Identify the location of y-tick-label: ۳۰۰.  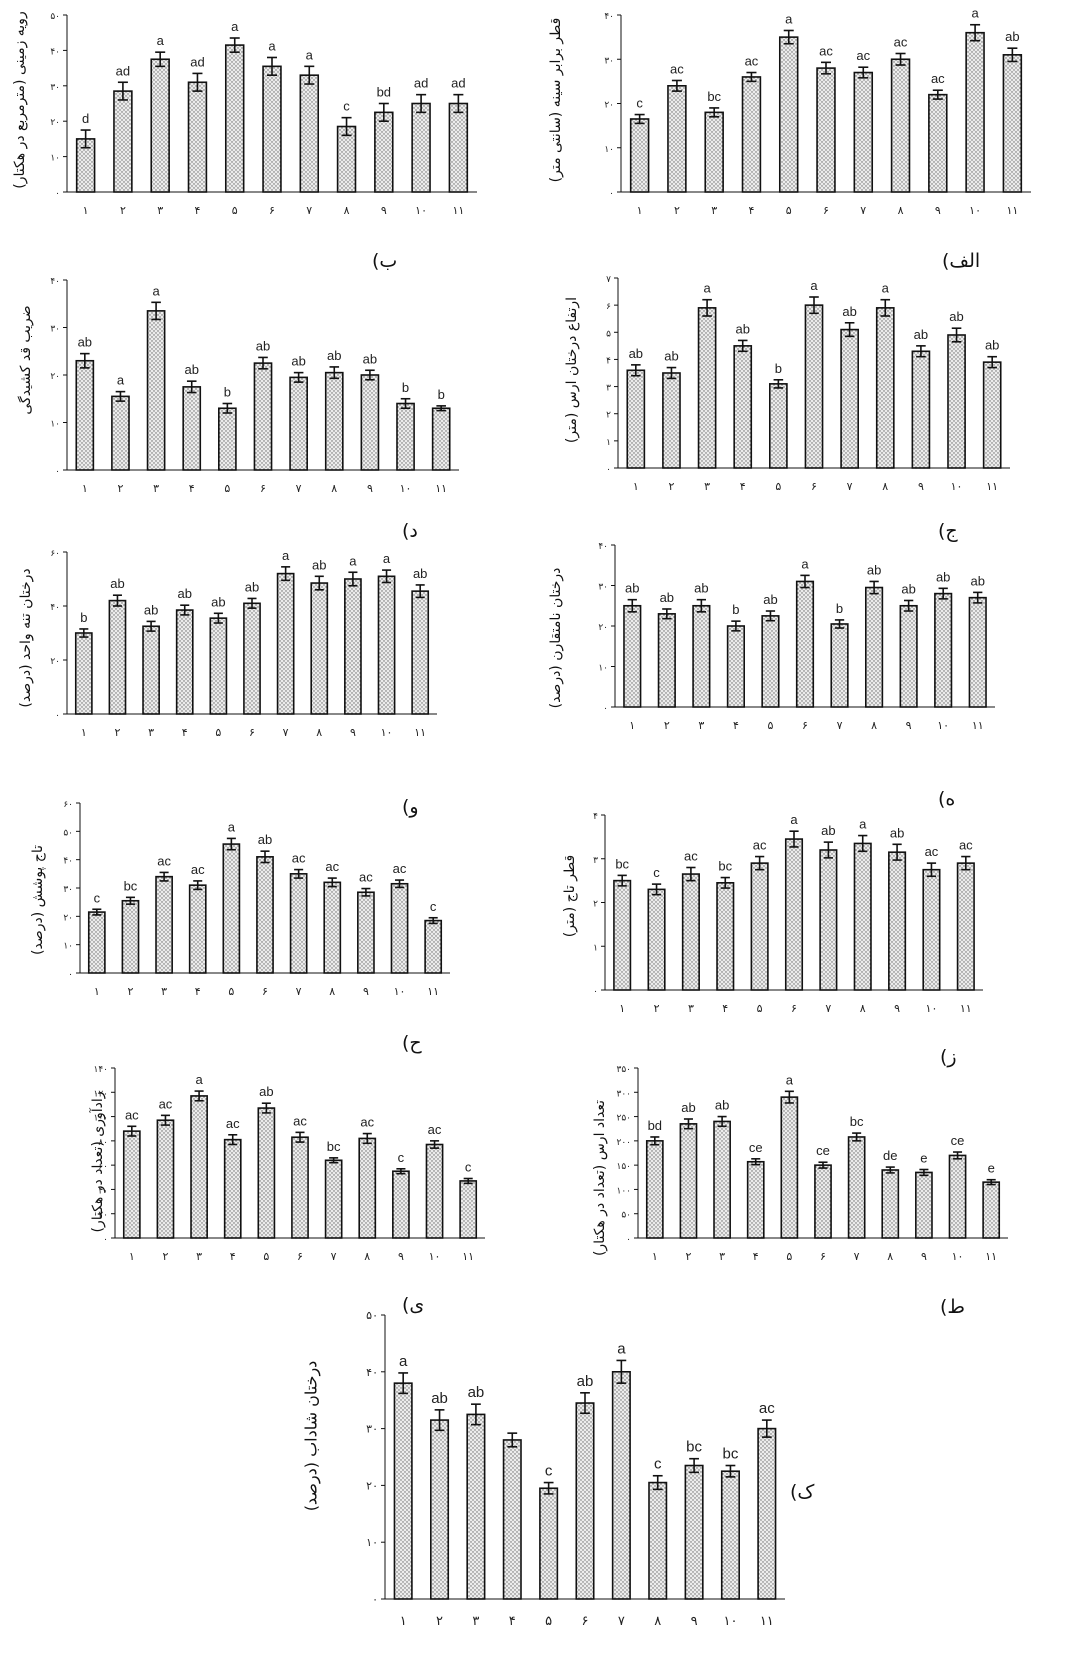
(623, 1094).